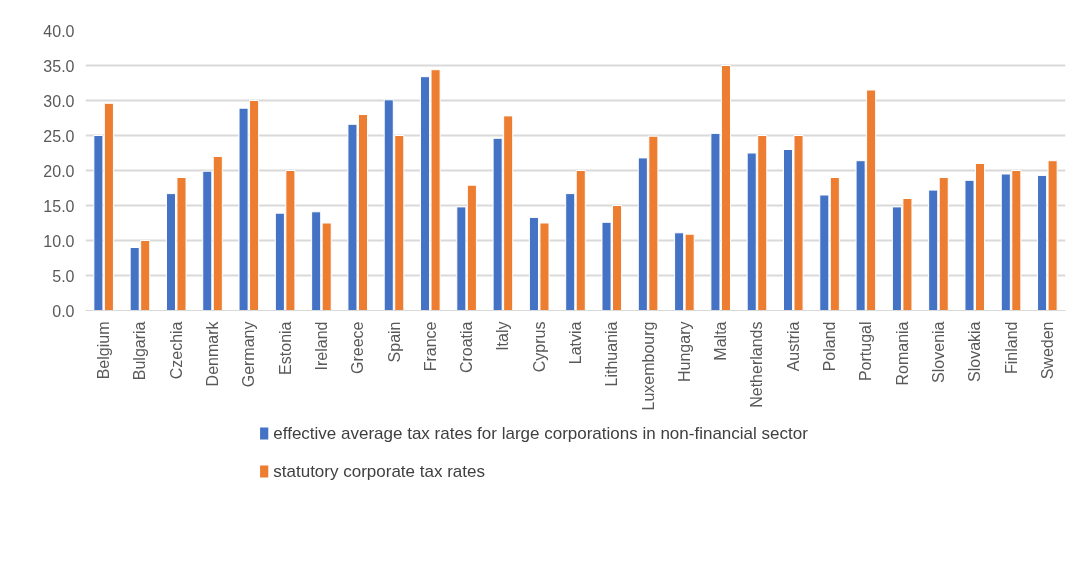 The height and width of the screenshot is (580, 1088). What do you see at coordinates (938, 352) in the screenshot?
I see `x-tick-label: Slovenia` at bounding box center [938, 352].